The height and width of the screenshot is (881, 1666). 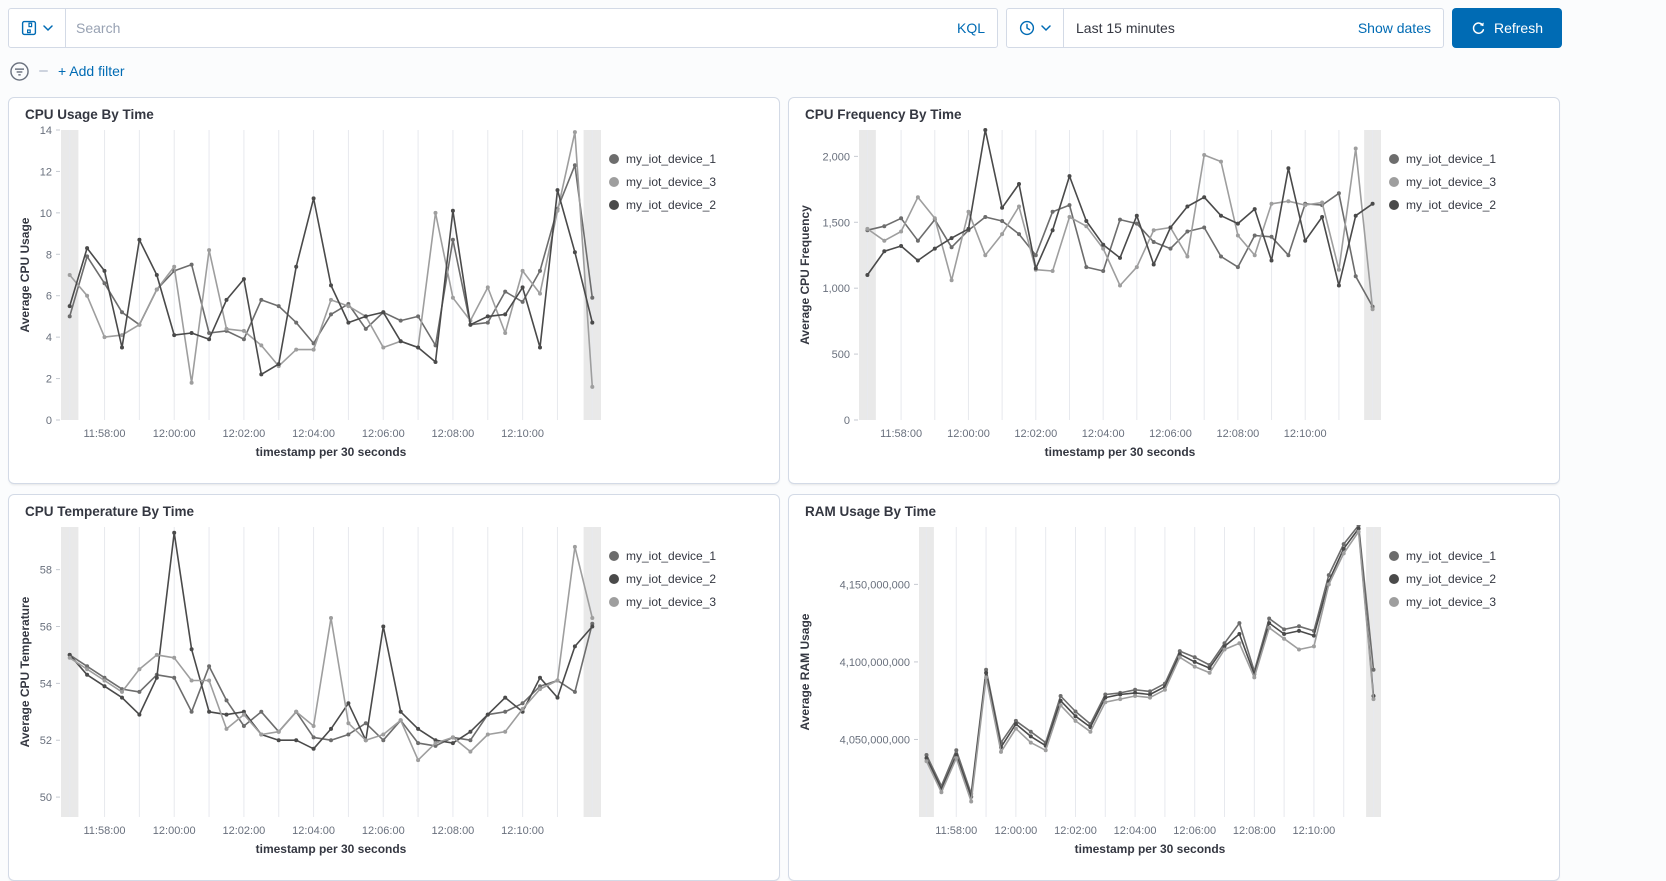 I want to click on y-tick-label: 54, so click(x=46, y=684).